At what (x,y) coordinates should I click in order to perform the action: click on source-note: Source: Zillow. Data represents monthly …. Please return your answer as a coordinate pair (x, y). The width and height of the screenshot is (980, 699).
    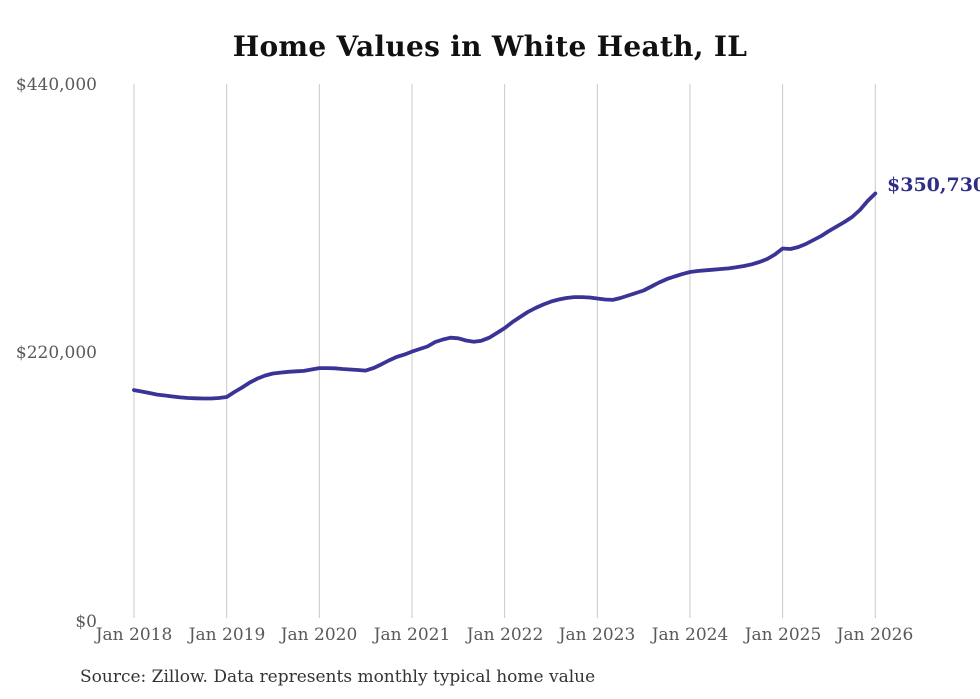
    Looking at the image, I should click on (338, 677).